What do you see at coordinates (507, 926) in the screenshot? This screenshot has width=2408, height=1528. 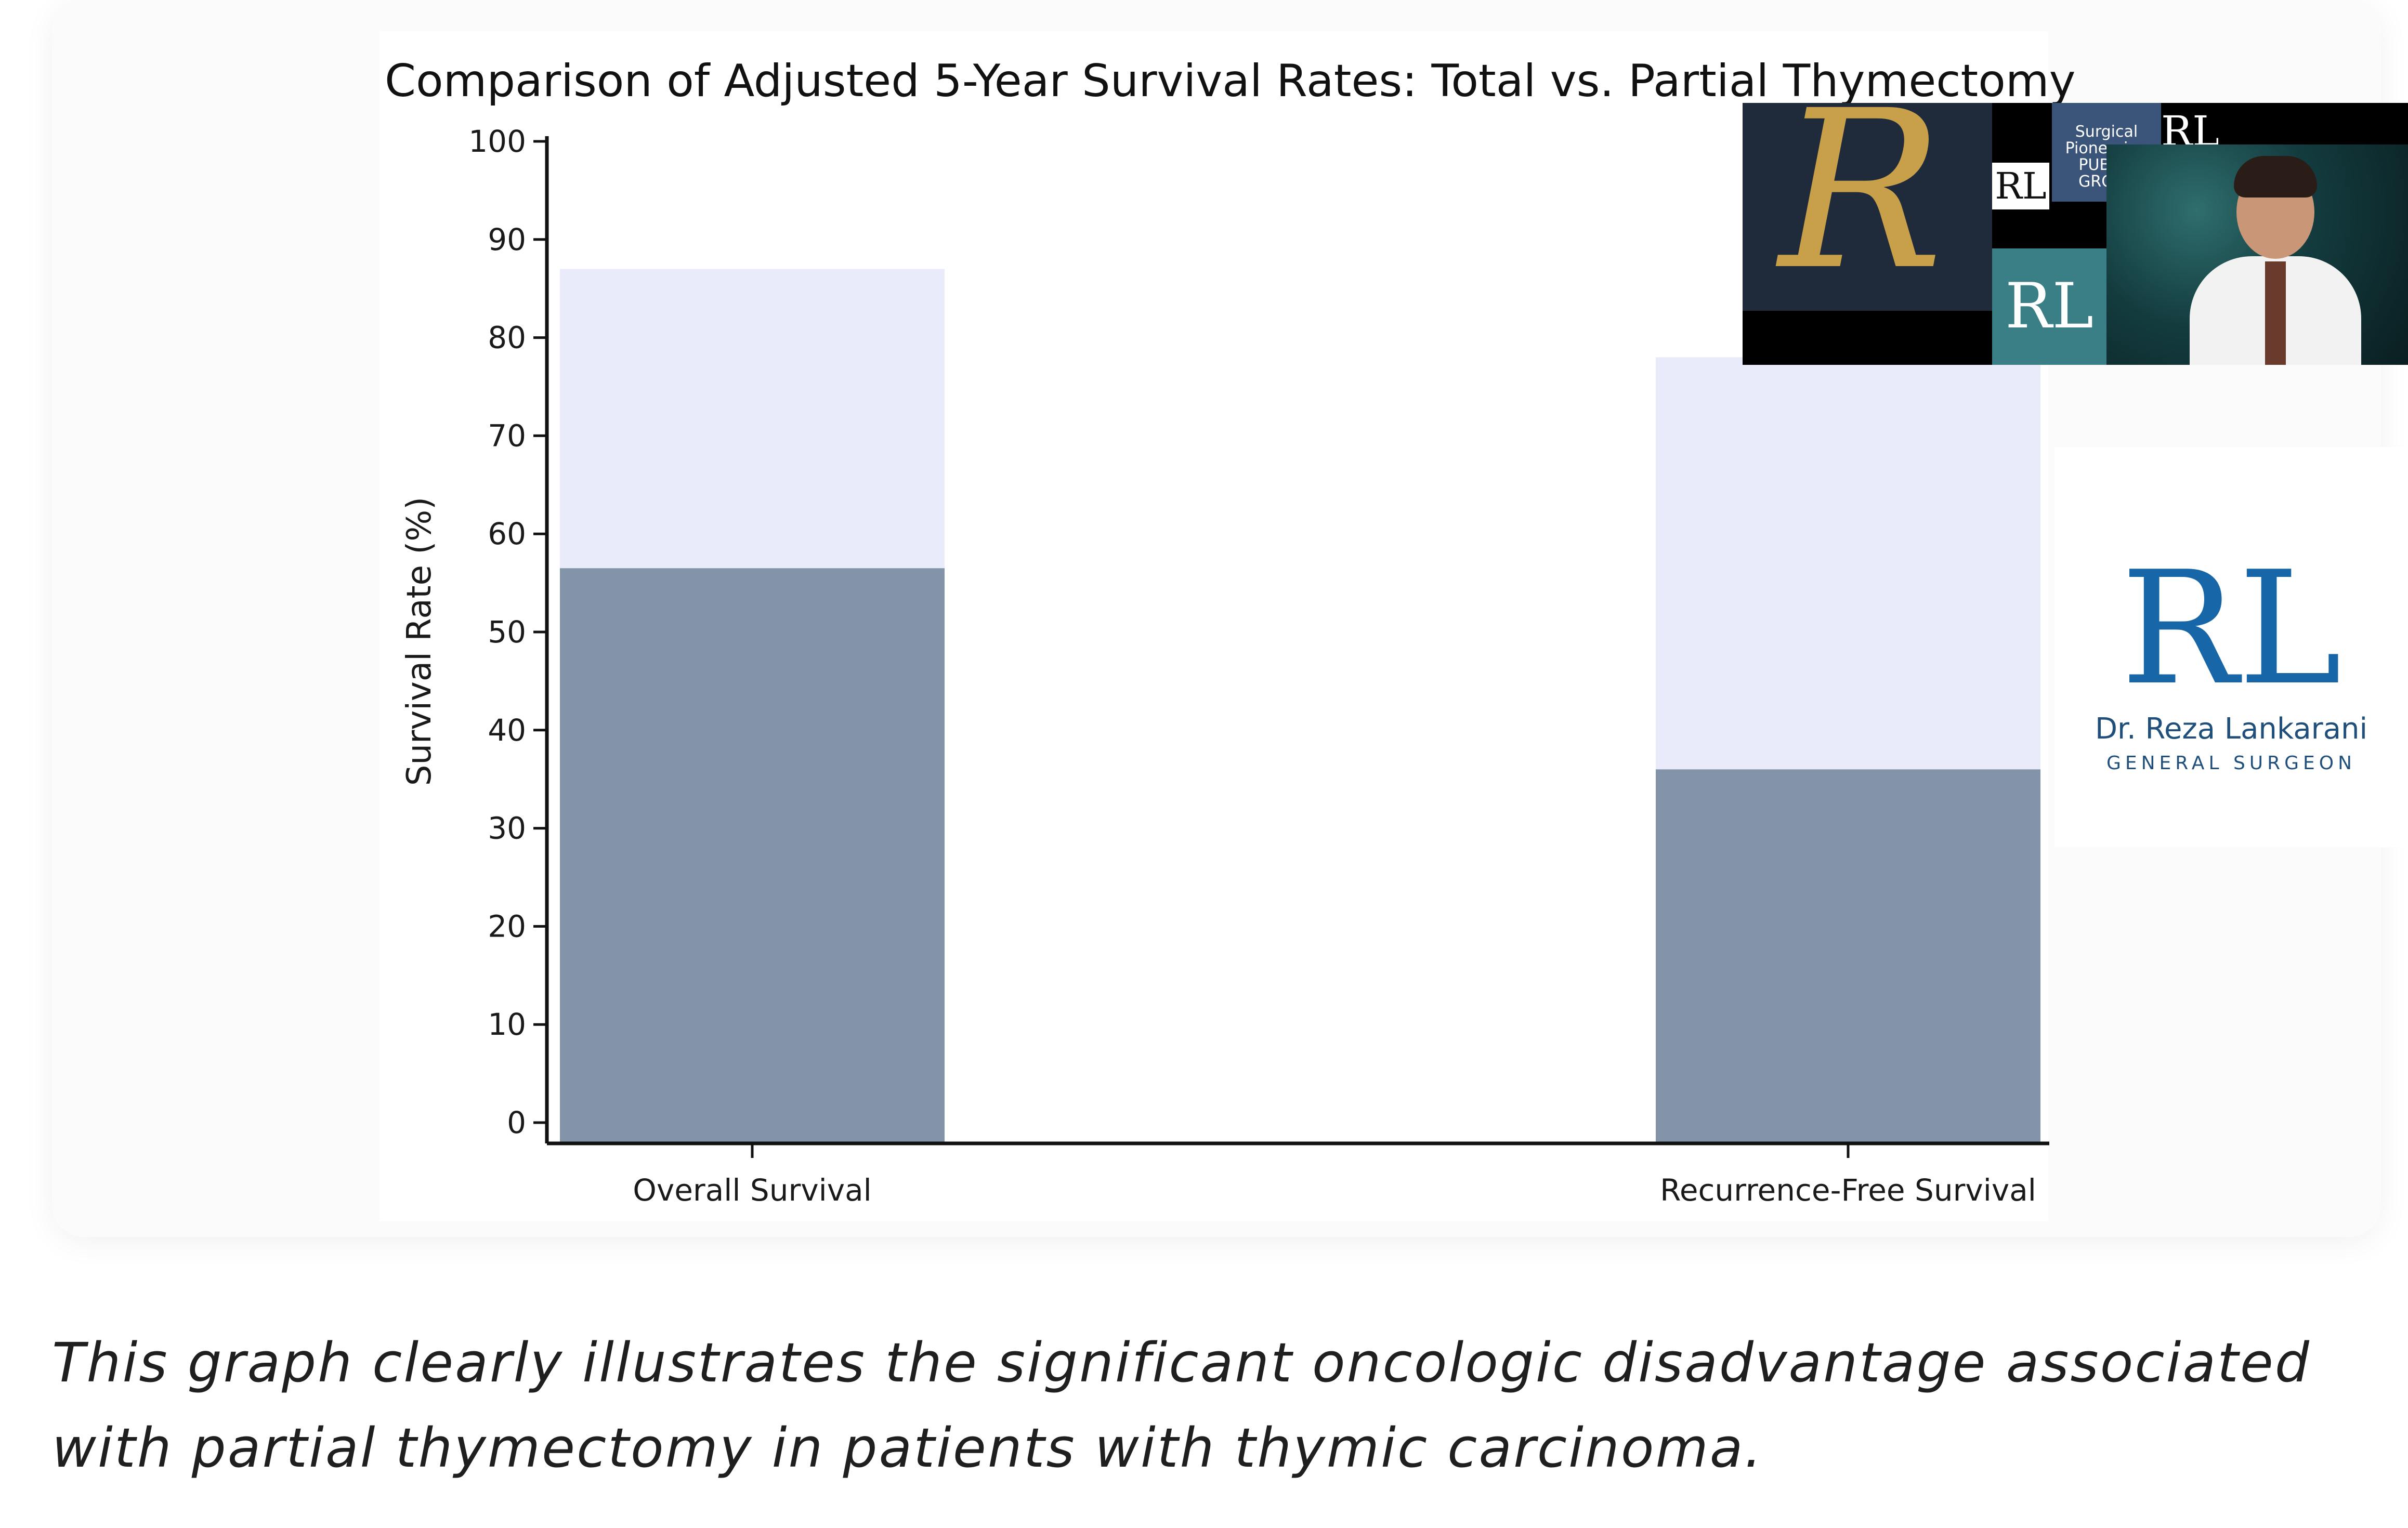 I see `y-tick-label: 20` at bounding box center [507, 926].